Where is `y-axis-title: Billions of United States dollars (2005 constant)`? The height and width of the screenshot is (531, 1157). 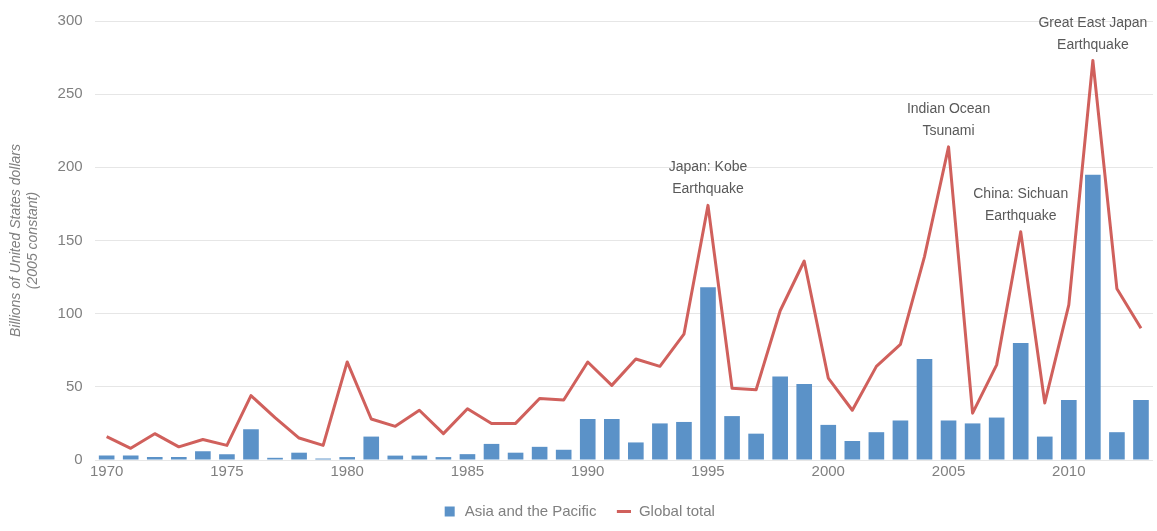
y-axis-title: Billions of United States dollars (2005 constant) is located at coordinates (24, 240).